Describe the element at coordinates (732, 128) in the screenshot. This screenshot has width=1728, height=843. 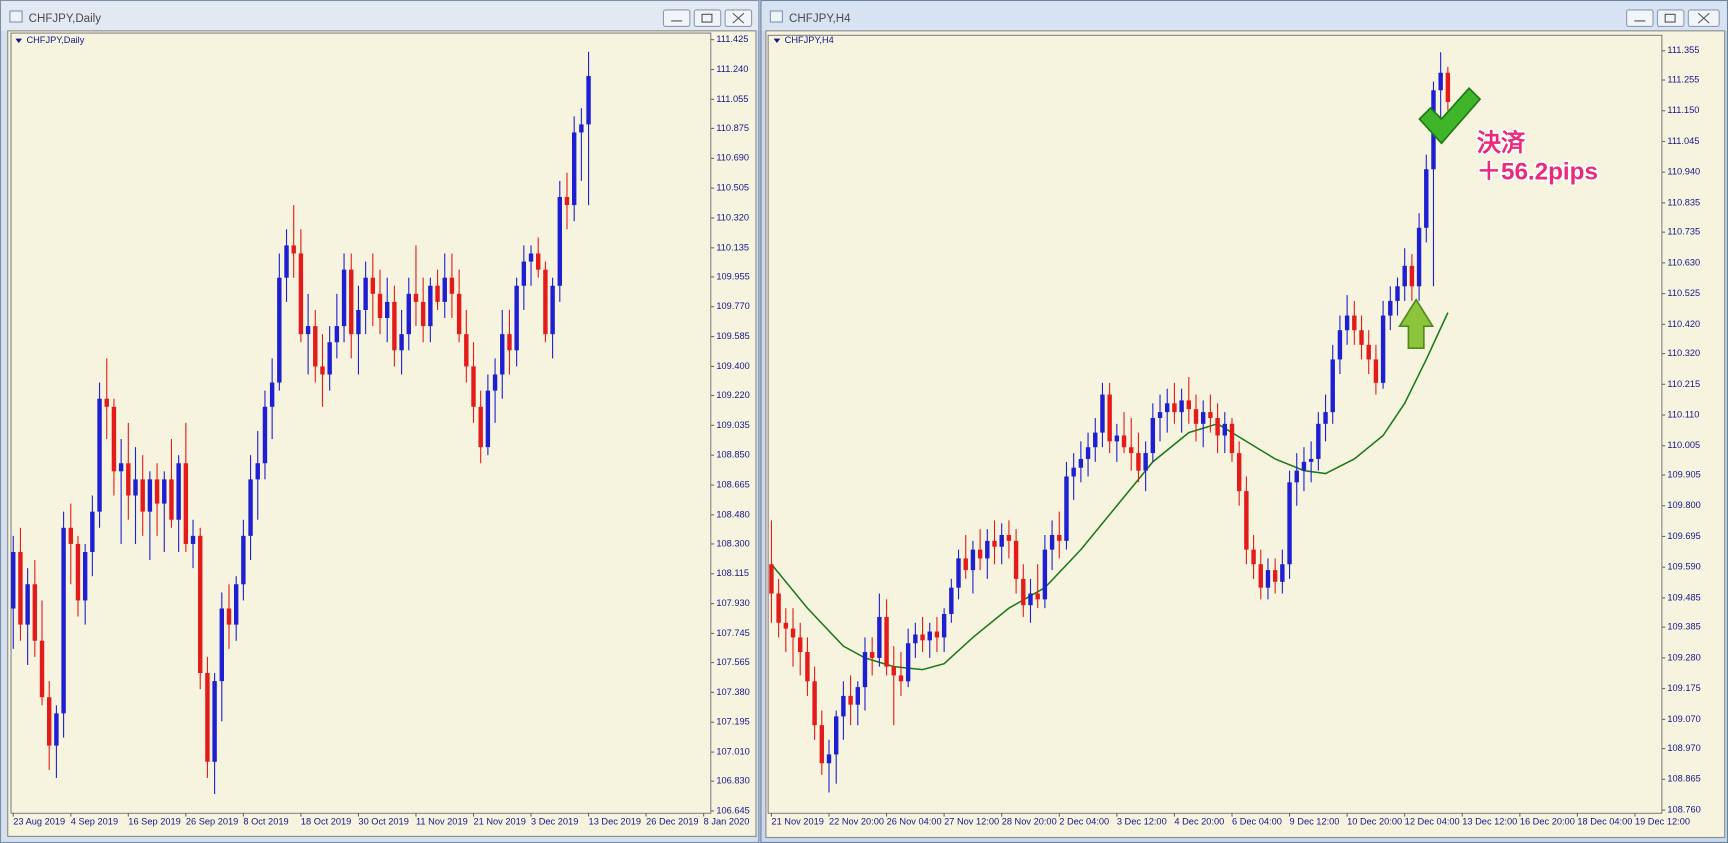
I see `y-tick-label: 110.875` at that location.